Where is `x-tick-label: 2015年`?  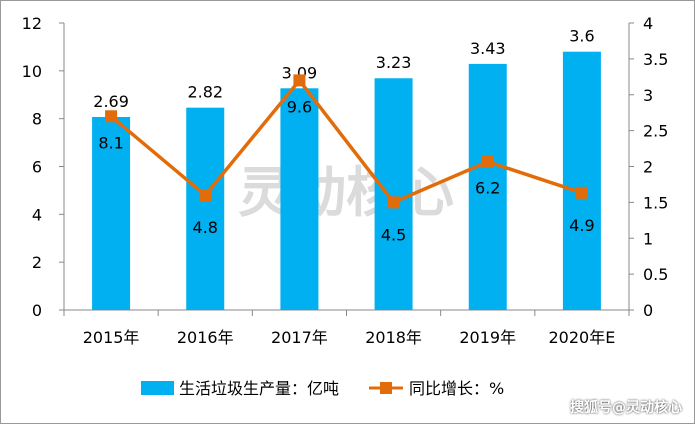
x-tick-label: 2015年 is located at coordinates (111, 337).